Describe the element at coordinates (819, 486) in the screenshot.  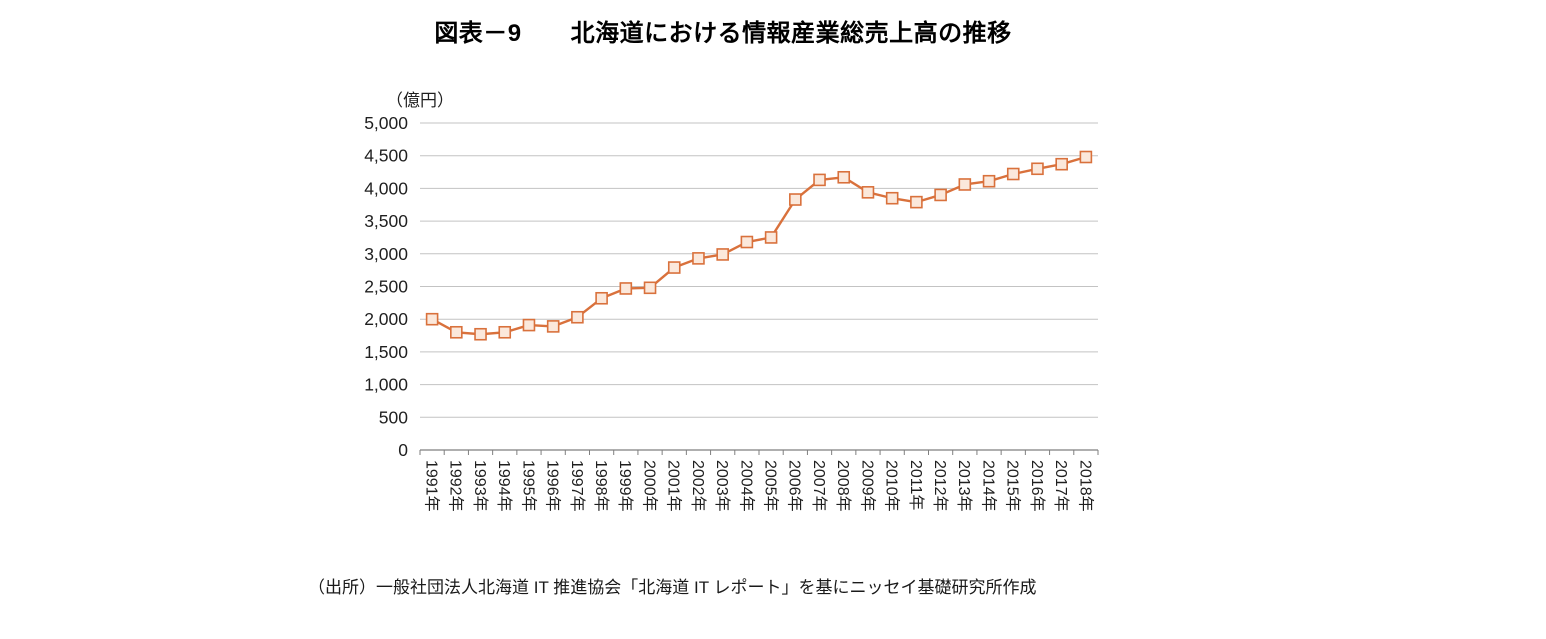
I see `x-axis-tick-label: 2007年` at that location.